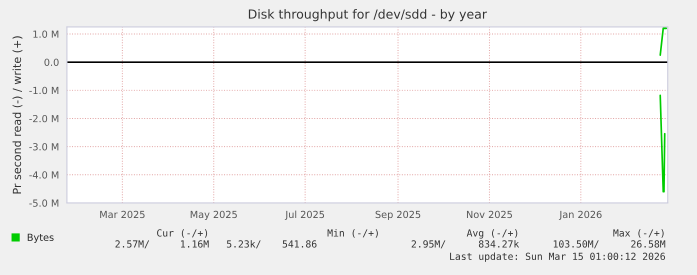 The width and height of the screenshot is (697, 275). I want to click on text: 834.27k, so click(499, 244).